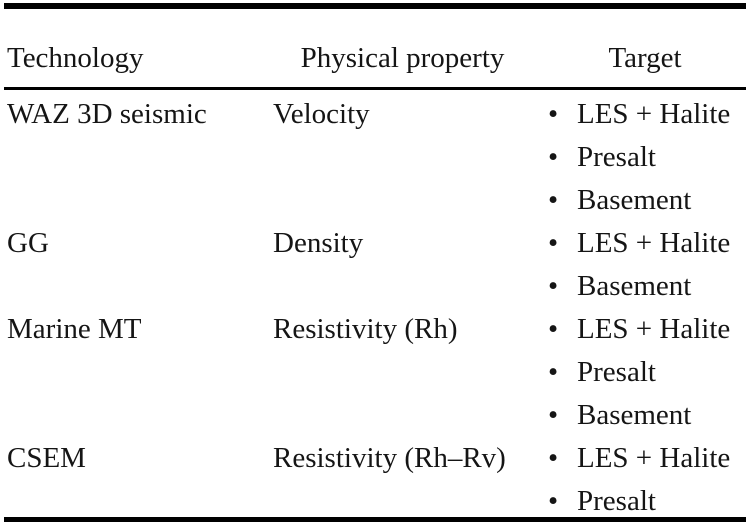 The image size is (750, 524). What do you see at coordinates (107, 114) in the screenshot?
I see `technology-cell: WAZ 3D seismic` at bounding box center [107, 114].